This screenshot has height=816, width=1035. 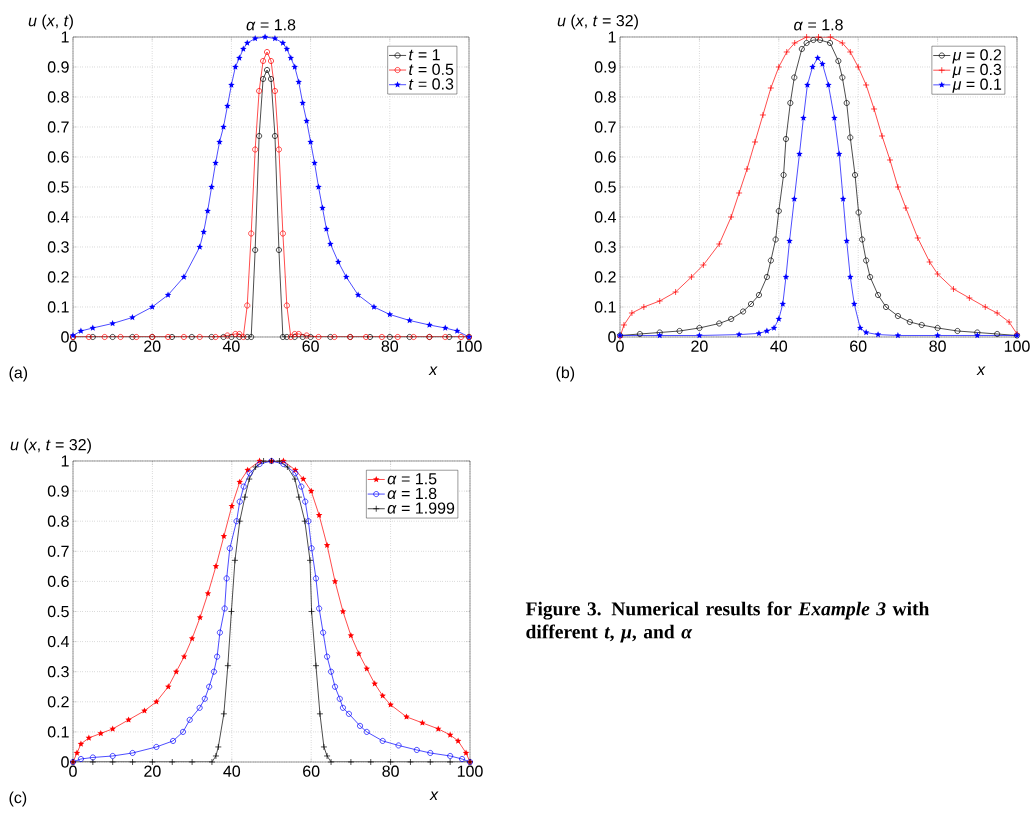 I want to click on text: Figure 3. Numerical results for Example 3 with different t, μ, and α, so click(x=727, y=622).